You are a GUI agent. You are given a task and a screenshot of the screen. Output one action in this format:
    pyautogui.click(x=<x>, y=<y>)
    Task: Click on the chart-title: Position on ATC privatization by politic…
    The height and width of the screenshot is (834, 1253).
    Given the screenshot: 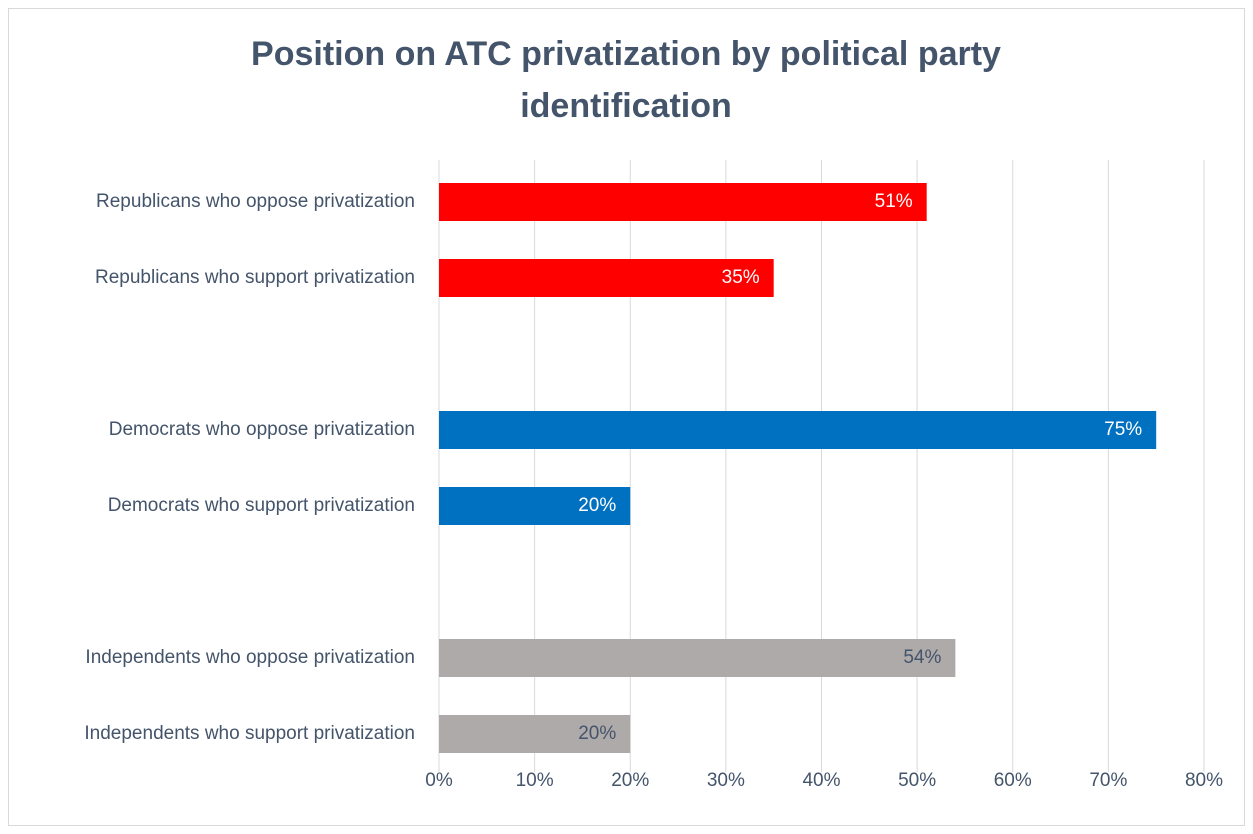 What is the action you would take?
    pyautogui.click(x=626, y=80)
    